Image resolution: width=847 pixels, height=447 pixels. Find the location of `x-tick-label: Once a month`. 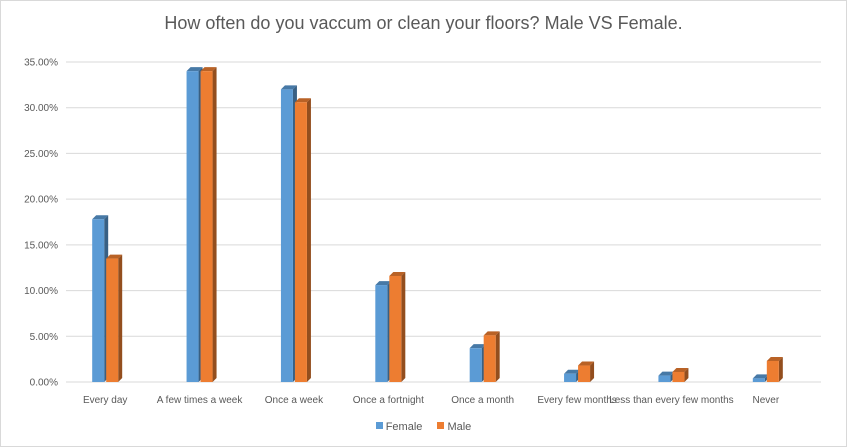

x-tick-label: Once a month is located at coordinates (482, 400).